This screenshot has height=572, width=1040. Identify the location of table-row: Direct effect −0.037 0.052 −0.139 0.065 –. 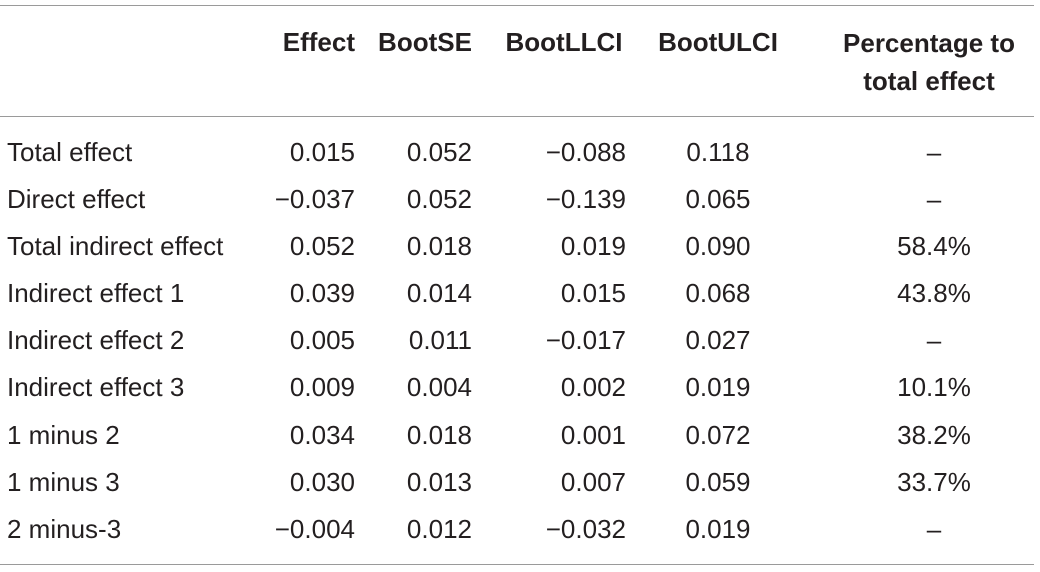
(520, 198).